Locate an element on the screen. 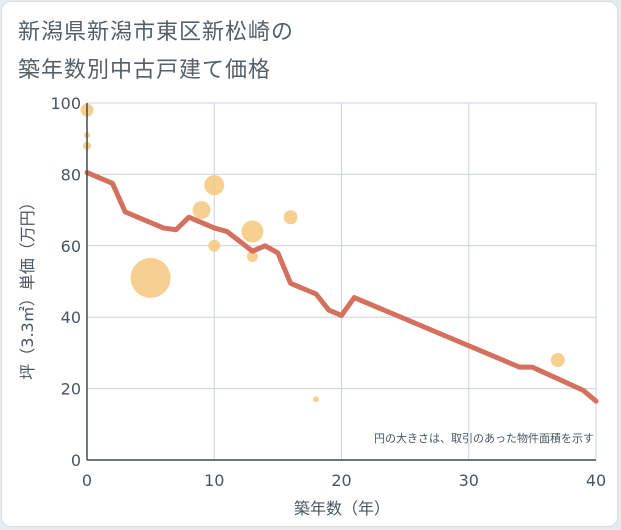  chart-title-line-2: 築年数別中古戸建て価格 is located at coordinates (145, 70).